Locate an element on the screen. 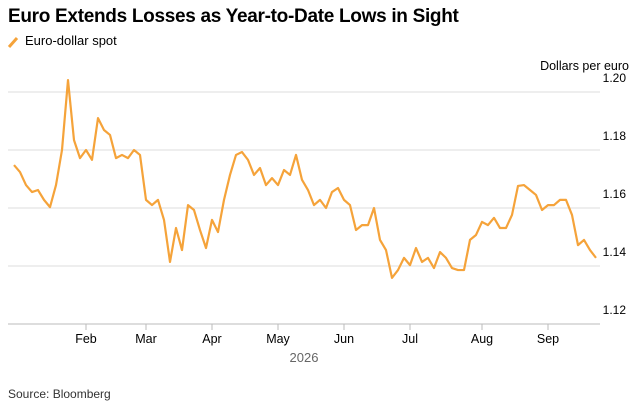  legend-swatch is located at coordinates (13, 42).